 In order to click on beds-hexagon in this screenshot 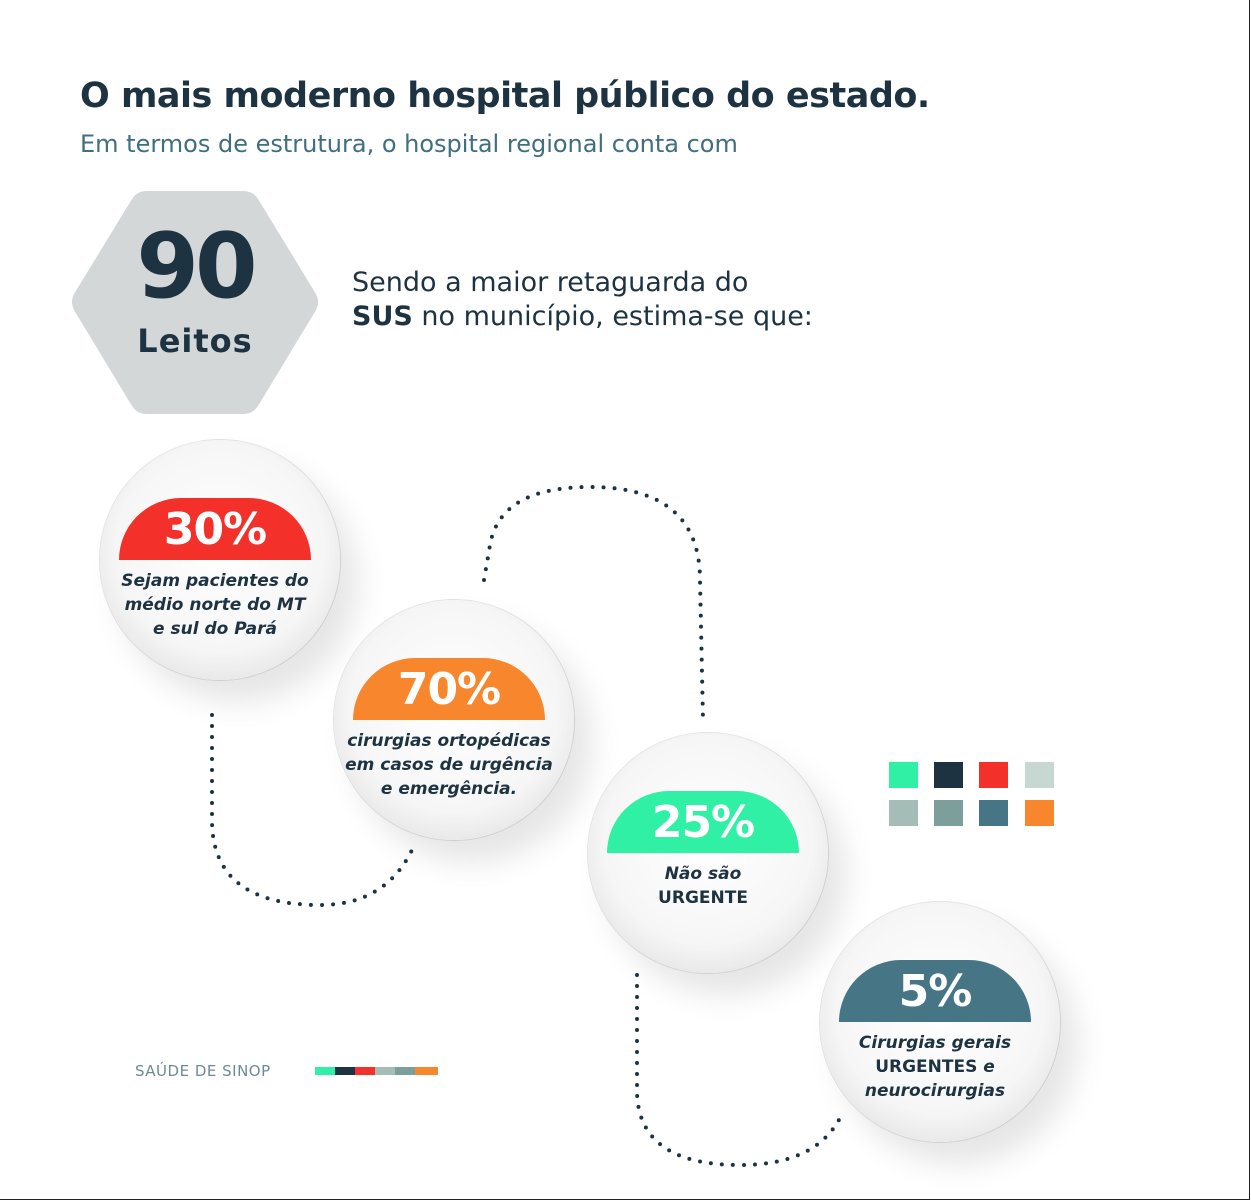, I will do `click(195, 302)`.